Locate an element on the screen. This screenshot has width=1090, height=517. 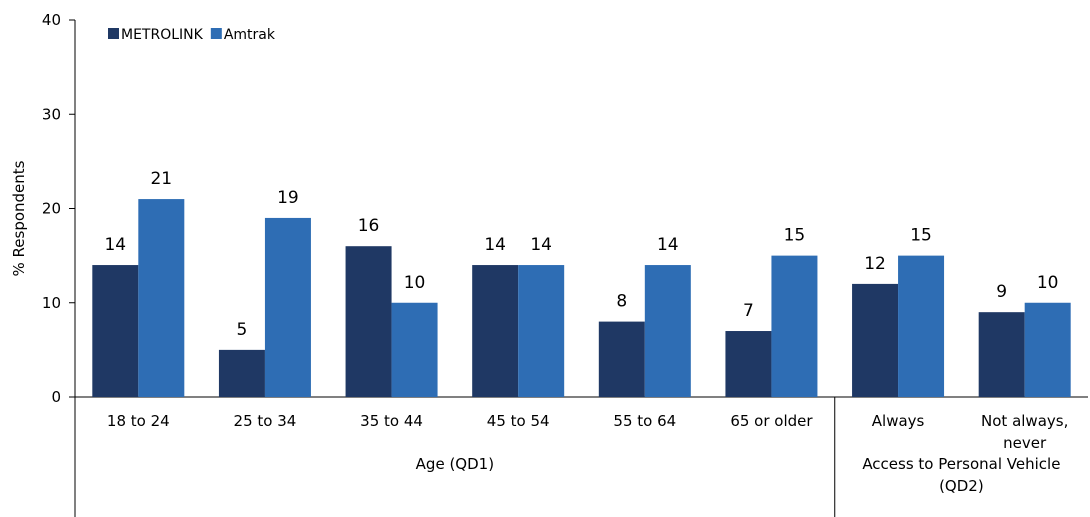
legend-label: METROLINK is located at coordinates (162, 35).